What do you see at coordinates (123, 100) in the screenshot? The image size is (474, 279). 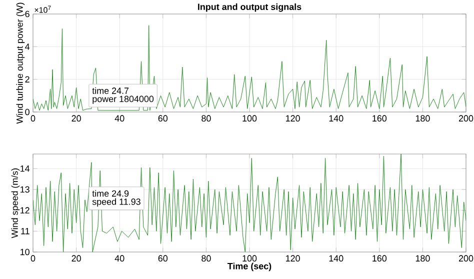 I see `annotation: power 1804000` at bounding box center [123, 100].